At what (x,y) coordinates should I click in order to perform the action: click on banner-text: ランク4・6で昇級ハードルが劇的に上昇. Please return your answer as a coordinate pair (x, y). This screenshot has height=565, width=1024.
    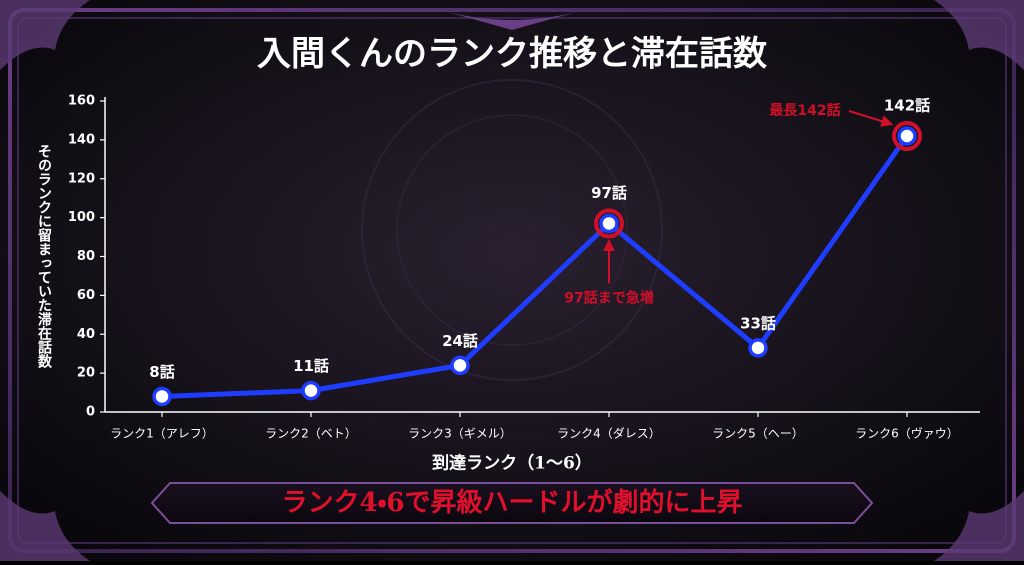
    Looking at the image, I should click on (511, 502).